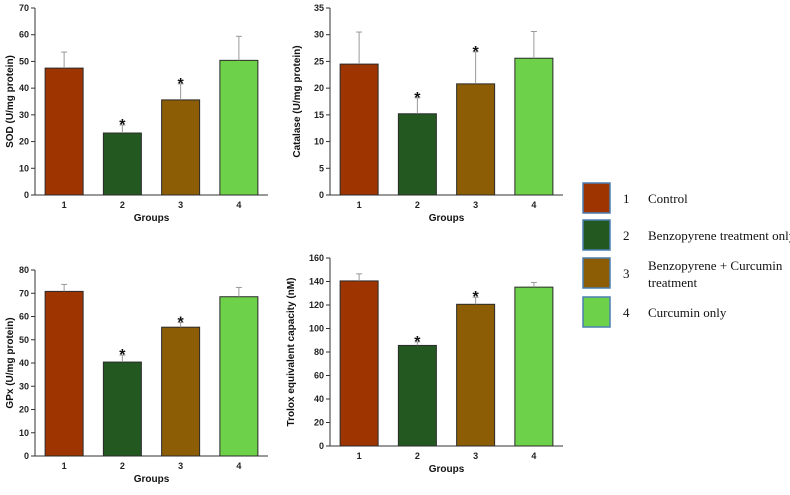 The width and height of the screenshot is (790, 495). What do you see at coordinates (626, 235) in the screenshot?
I see `legend-number: 2` at bounding box center [626, 235].